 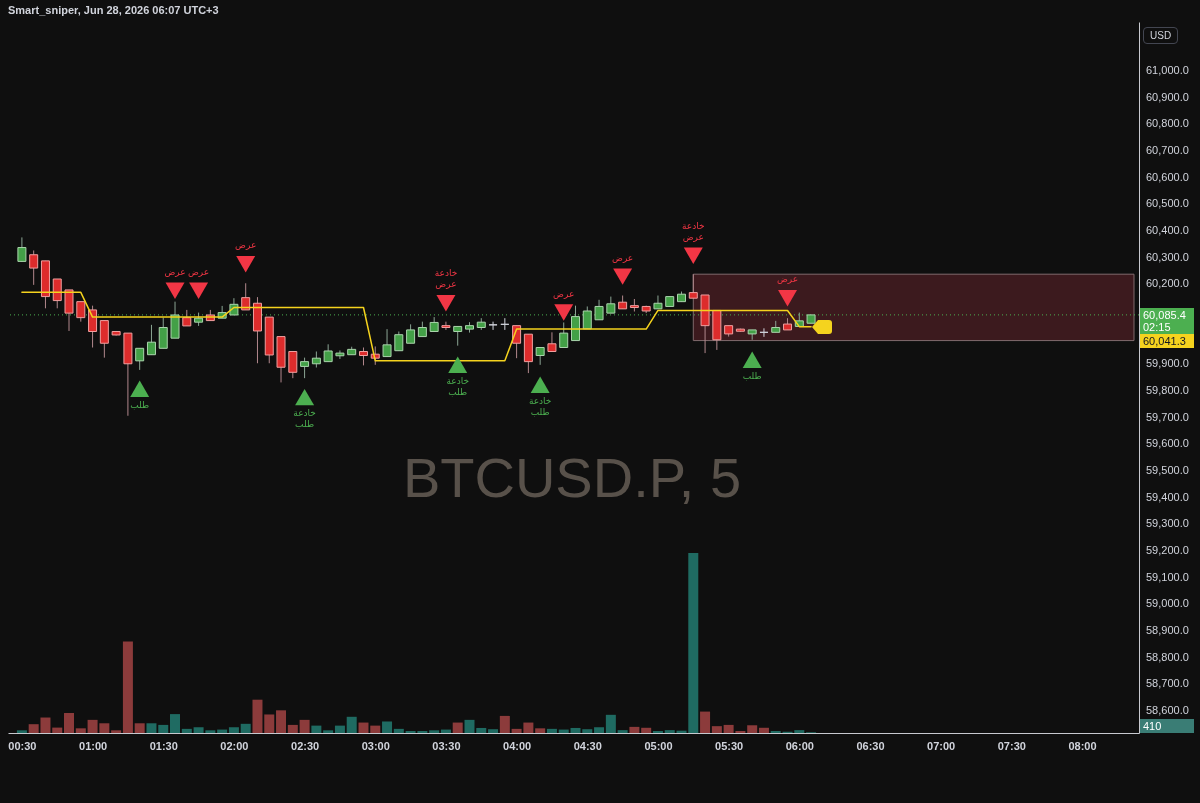 What do you see at coordinates (1082, 745) in the screenshot?
I see `x-tick-label: 08:00` at bounding box center [1082, 745].